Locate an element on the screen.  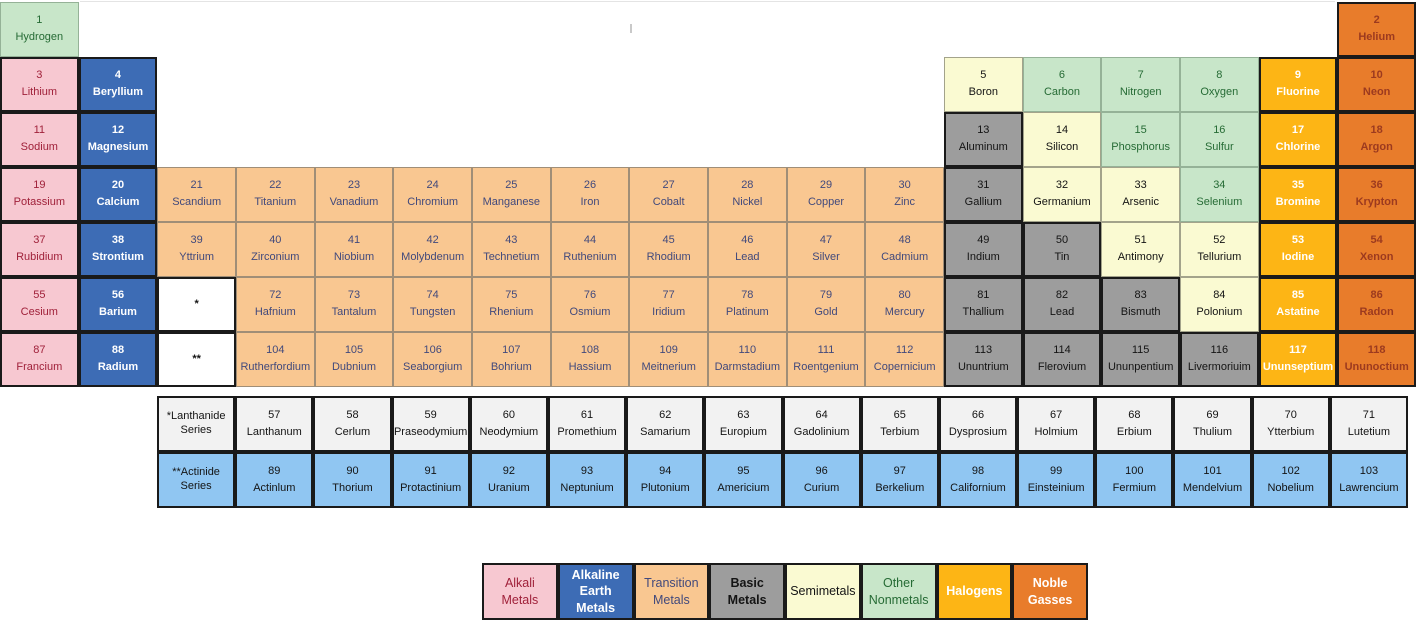
element-cell-lawrencium: 103 Lawrencium is located at coordinates (1368, 480).